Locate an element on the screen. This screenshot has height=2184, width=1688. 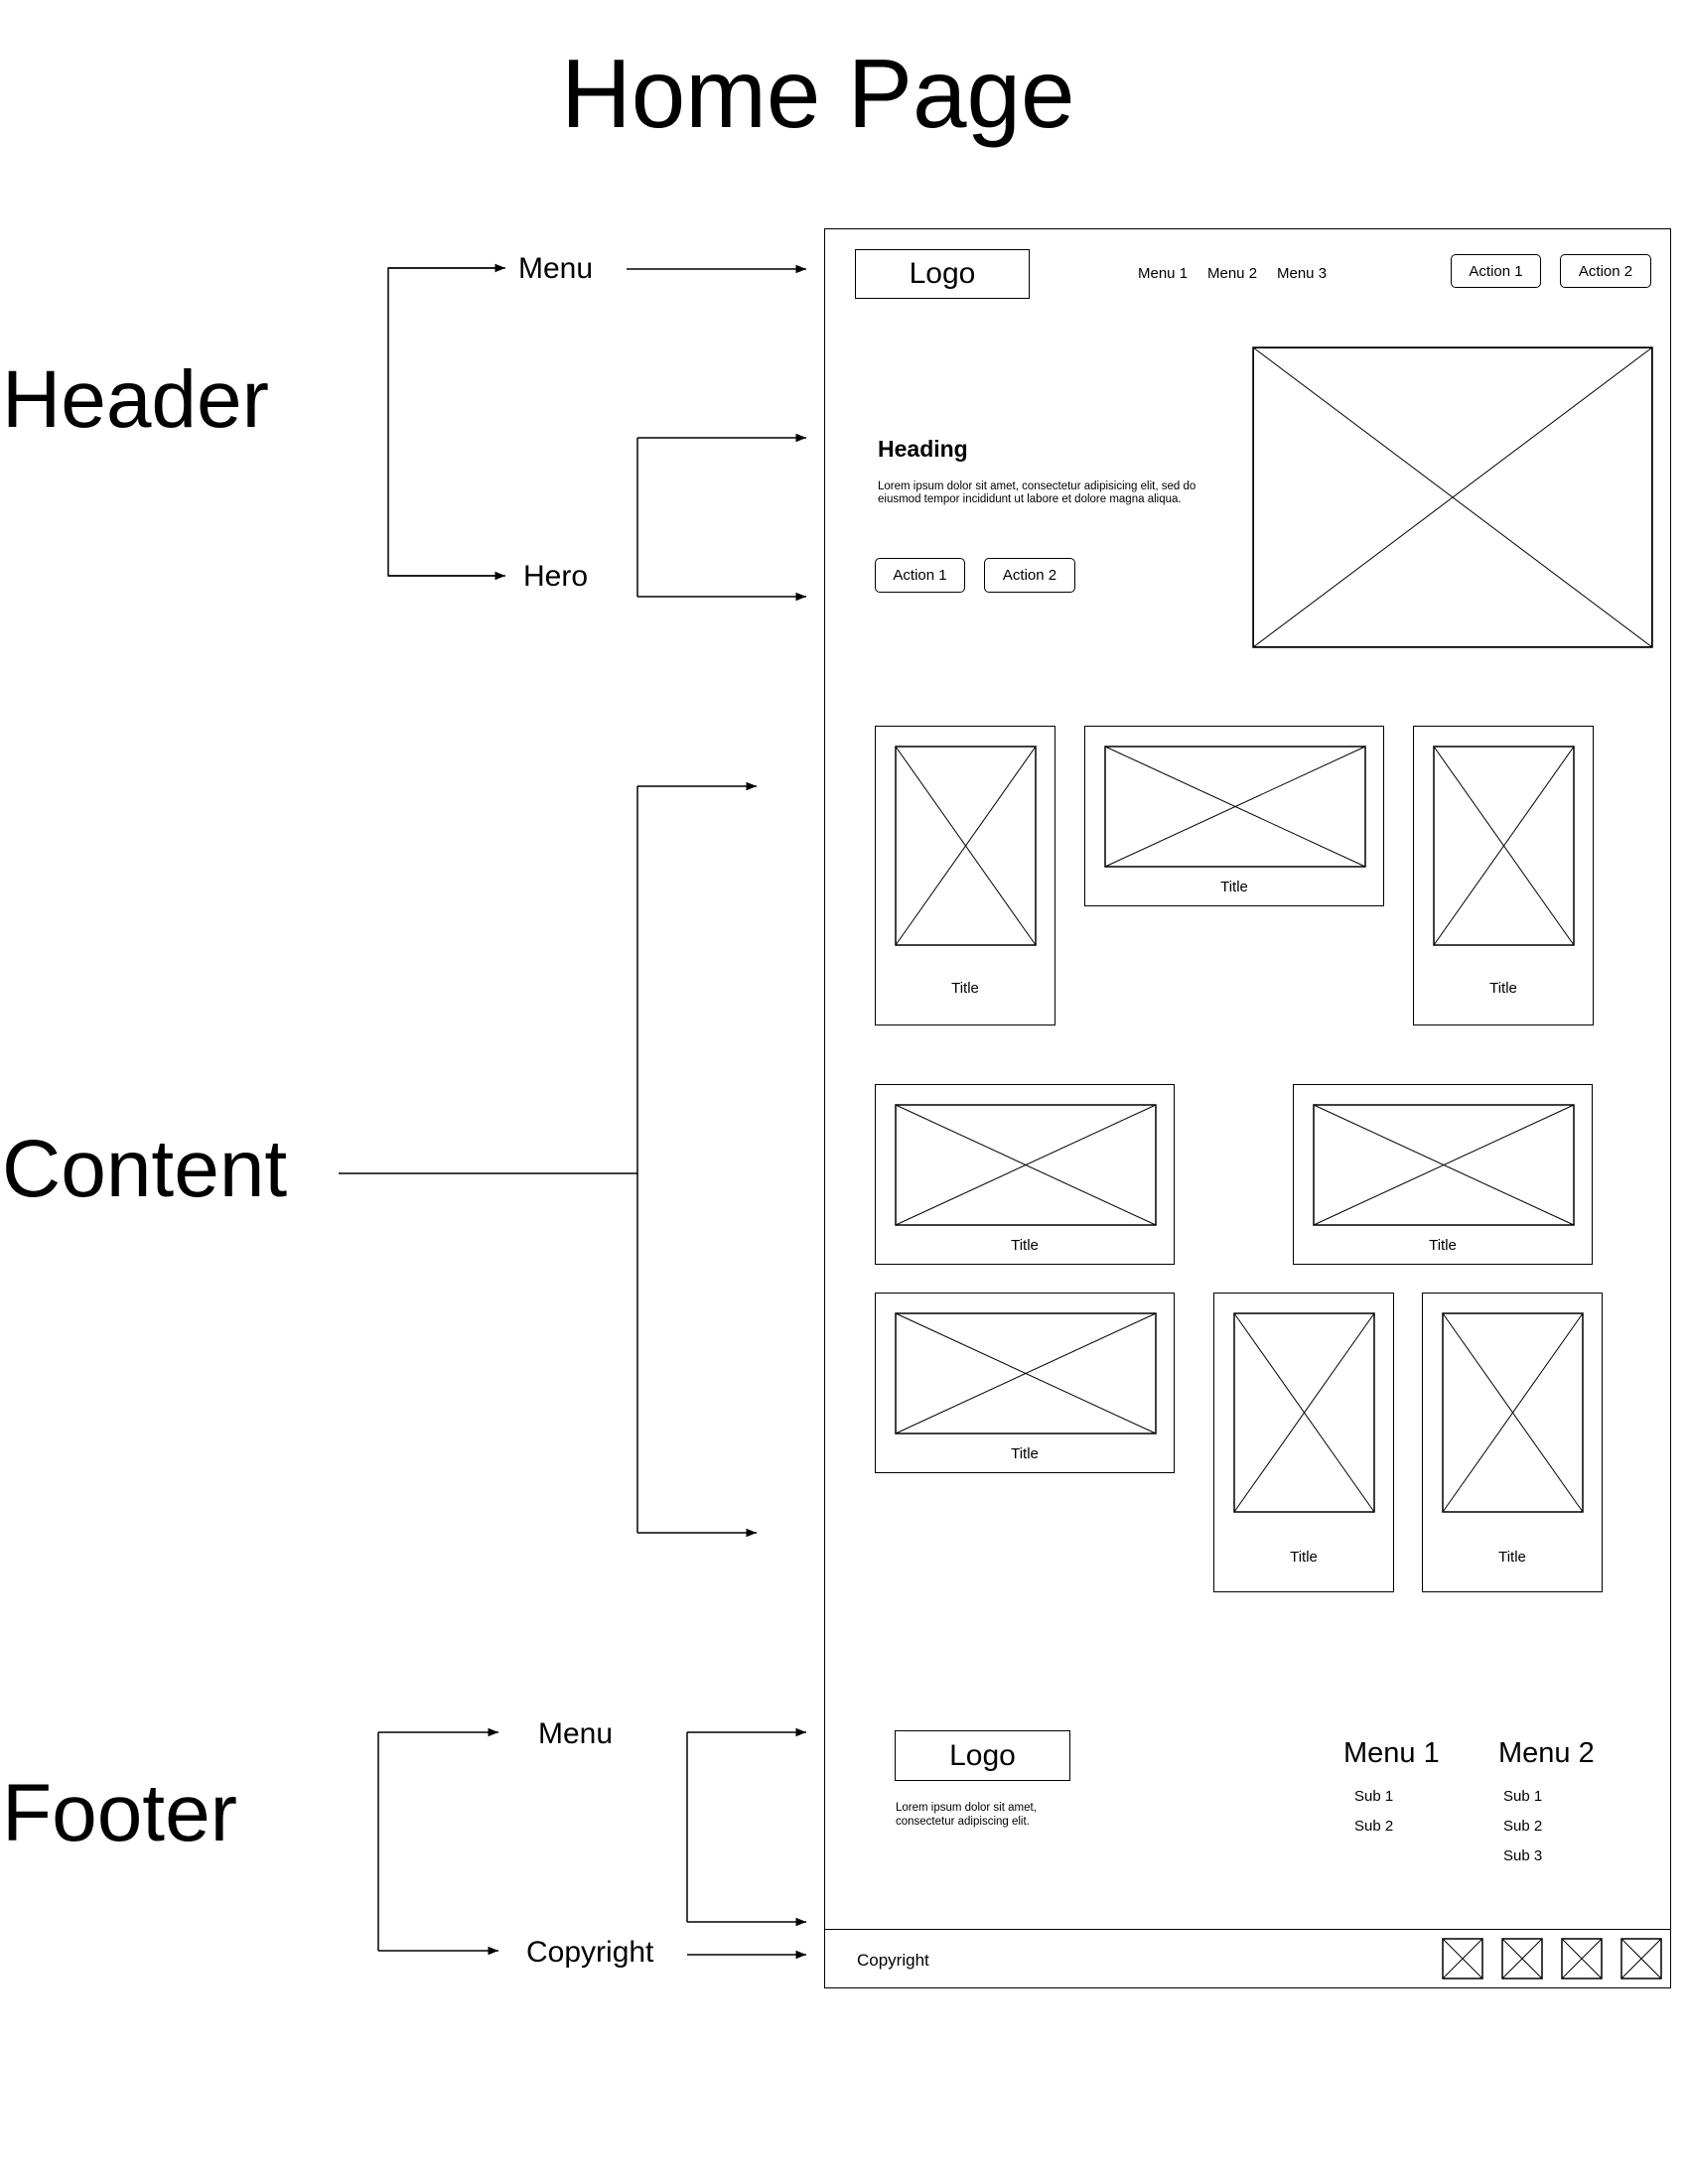
wireframe-hero-action-2-button: Action 2 is located at coordinates (1029, 575).